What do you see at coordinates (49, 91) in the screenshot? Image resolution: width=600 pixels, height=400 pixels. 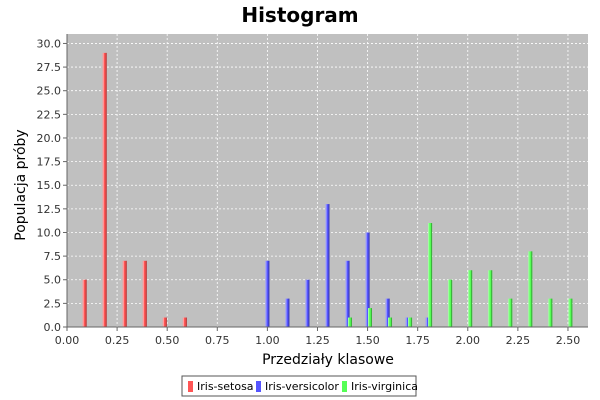 I see `y-tick-label: 25.0` at bounding box center [49, 91].